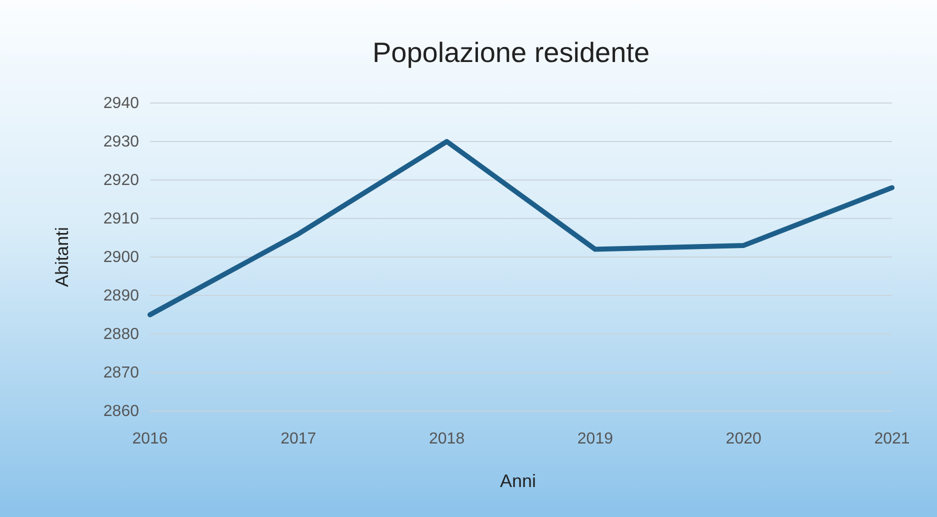 This screenshot has width=937, height=517. Describe the element at coordinates (121, 411) in the screenshot. I see `y-tick-label: 2860` at that location.